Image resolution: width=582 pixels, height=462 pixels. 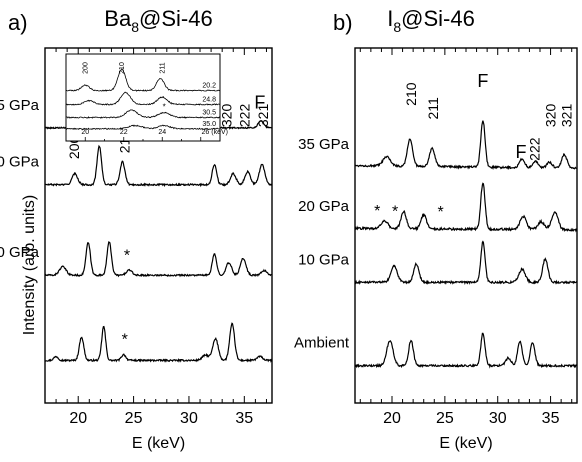 I want to click on inset-tick-label: 20, so click(x=85, y=132).